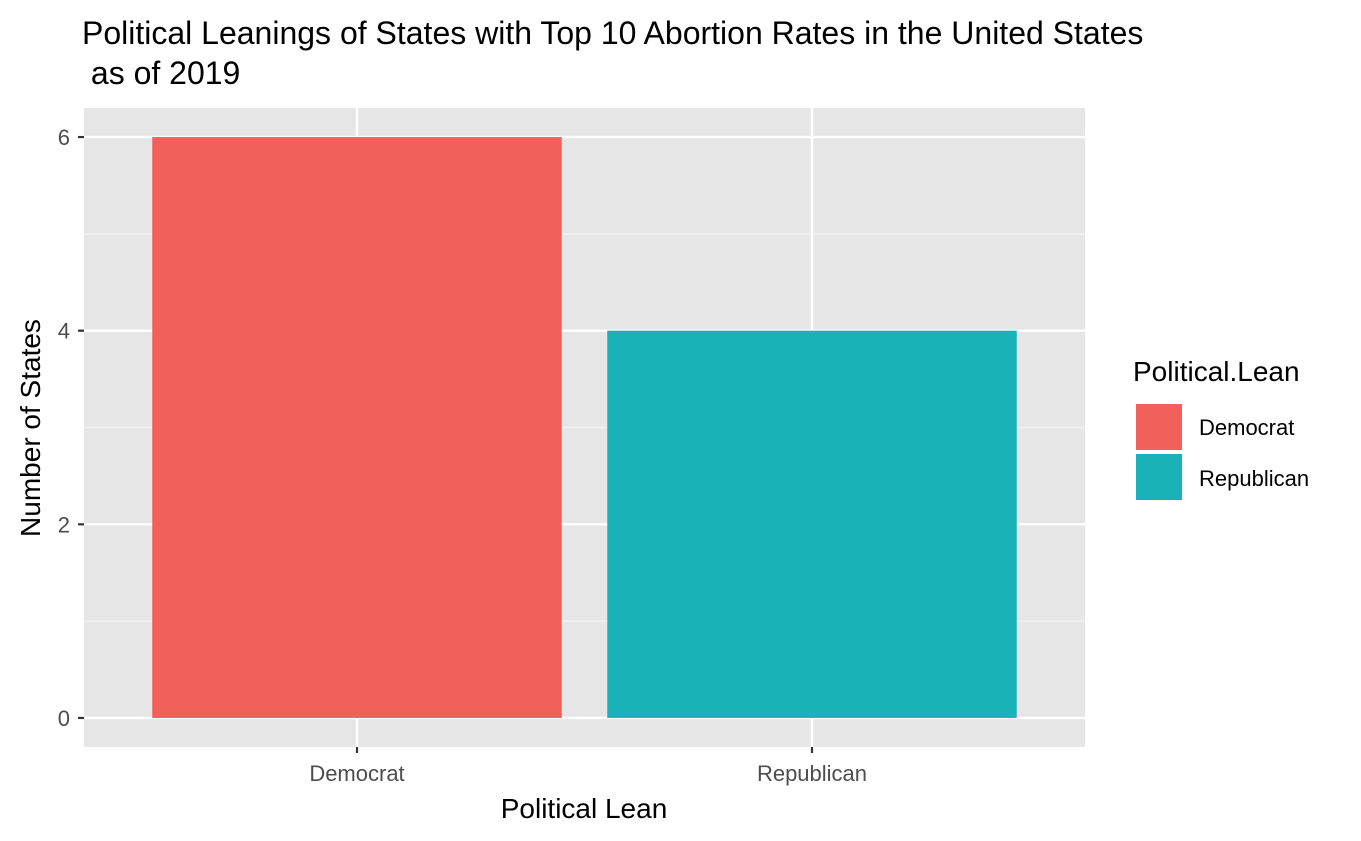  What do you see at coordinates (588, 766) in the screenshot?
I see `x-axis: Democrat Republican` at bounding box center [588, 766].